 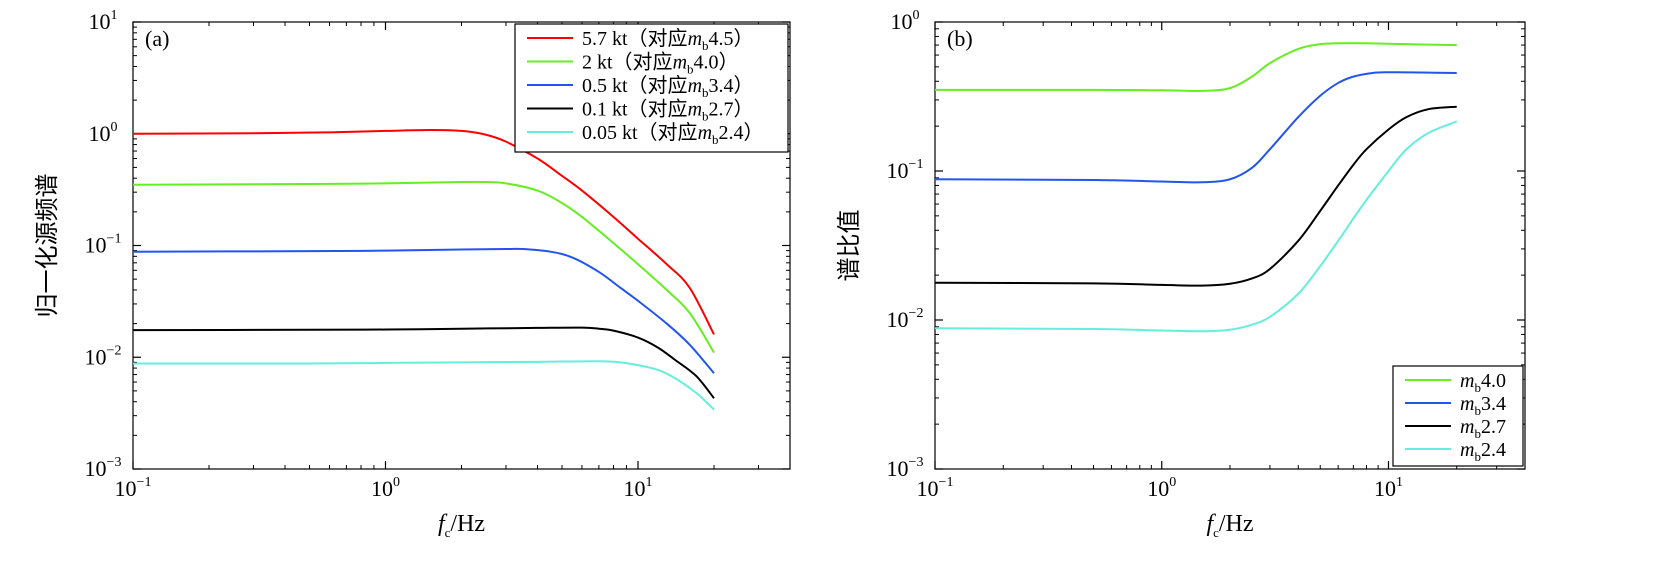 I want to click on legend-label-3: mb2.4, so click(x=1483, y=451).